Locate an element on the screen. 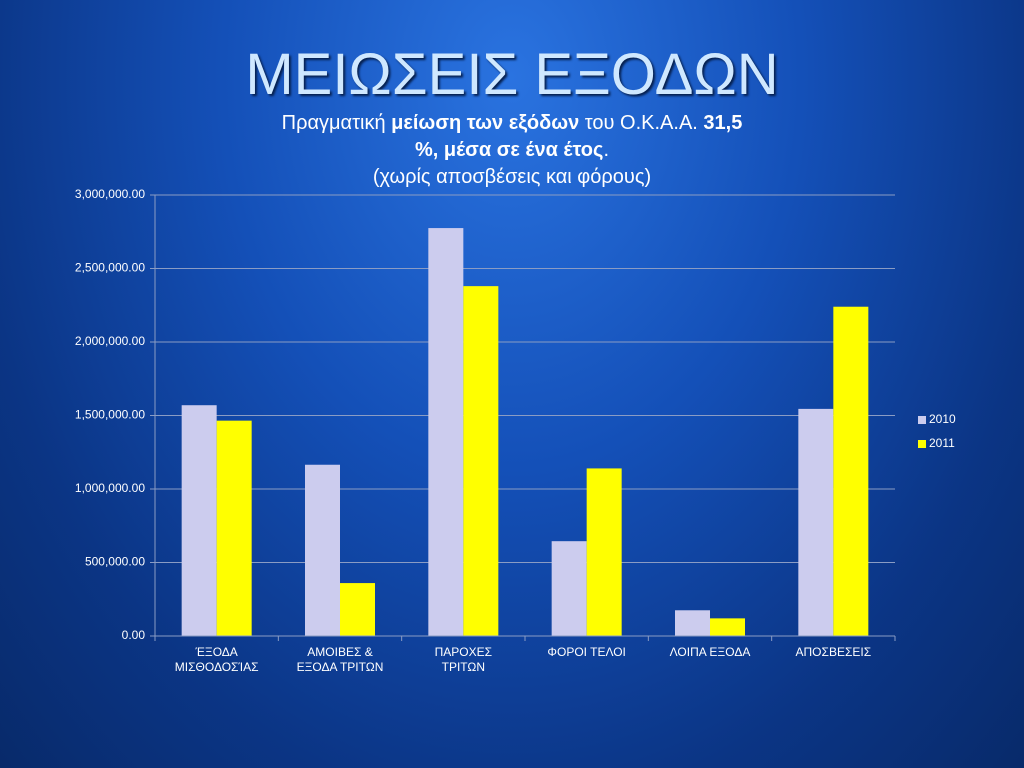 This screenshot has height=768, width=1024. y-tick-label: 500,000.00 is located at coordinates (115, 562).